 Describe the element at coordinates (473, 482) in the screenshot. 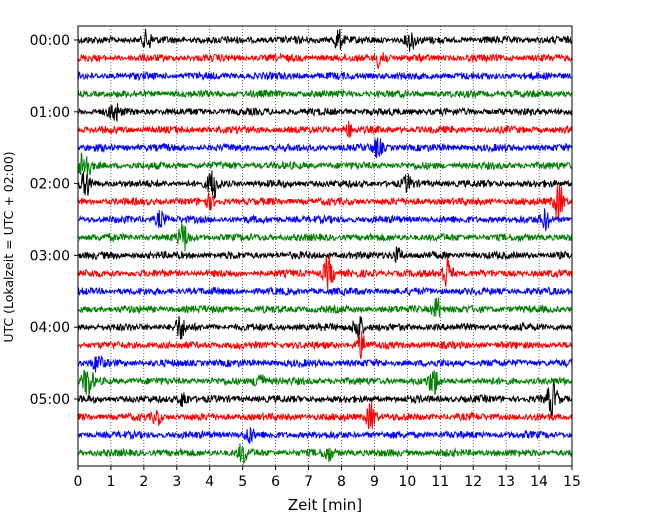

I see `x-tick-label: 12` at that location.